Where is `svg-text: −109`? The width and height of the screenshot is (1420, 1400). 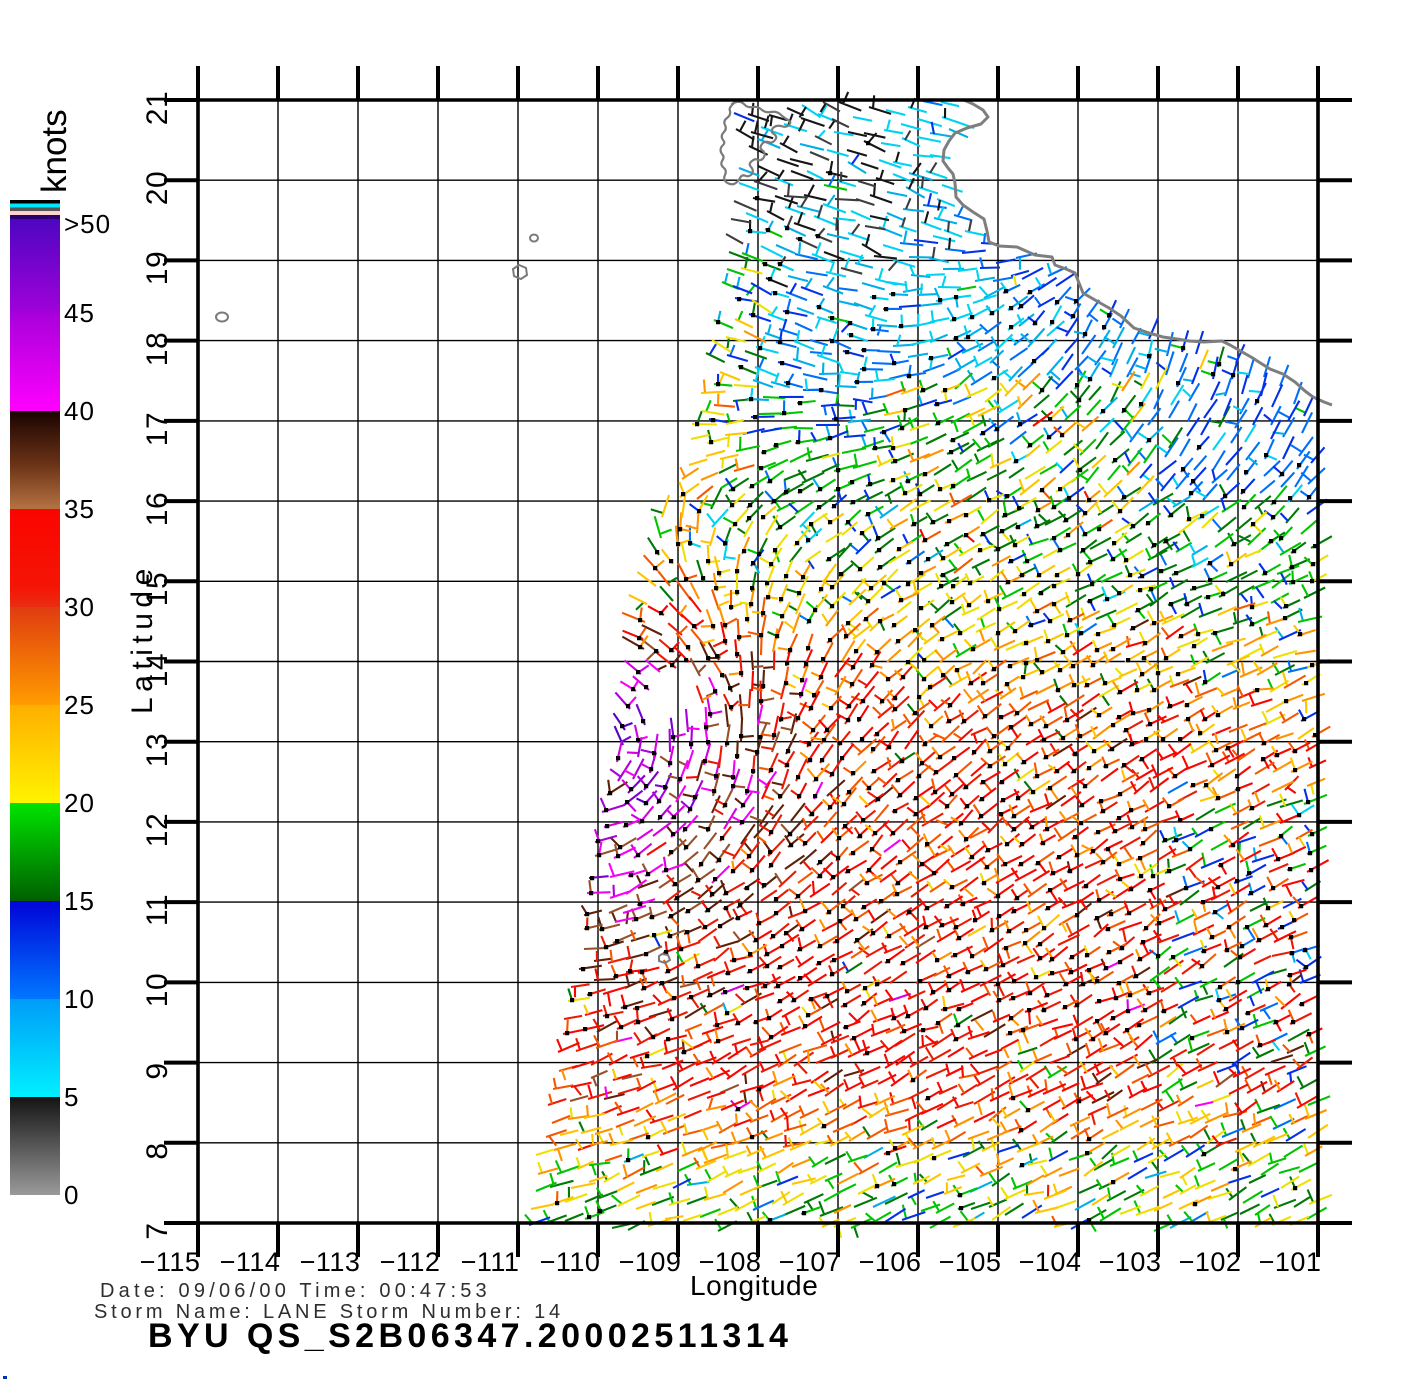
svg-text: −109 is located at coordinates (650, 1262).